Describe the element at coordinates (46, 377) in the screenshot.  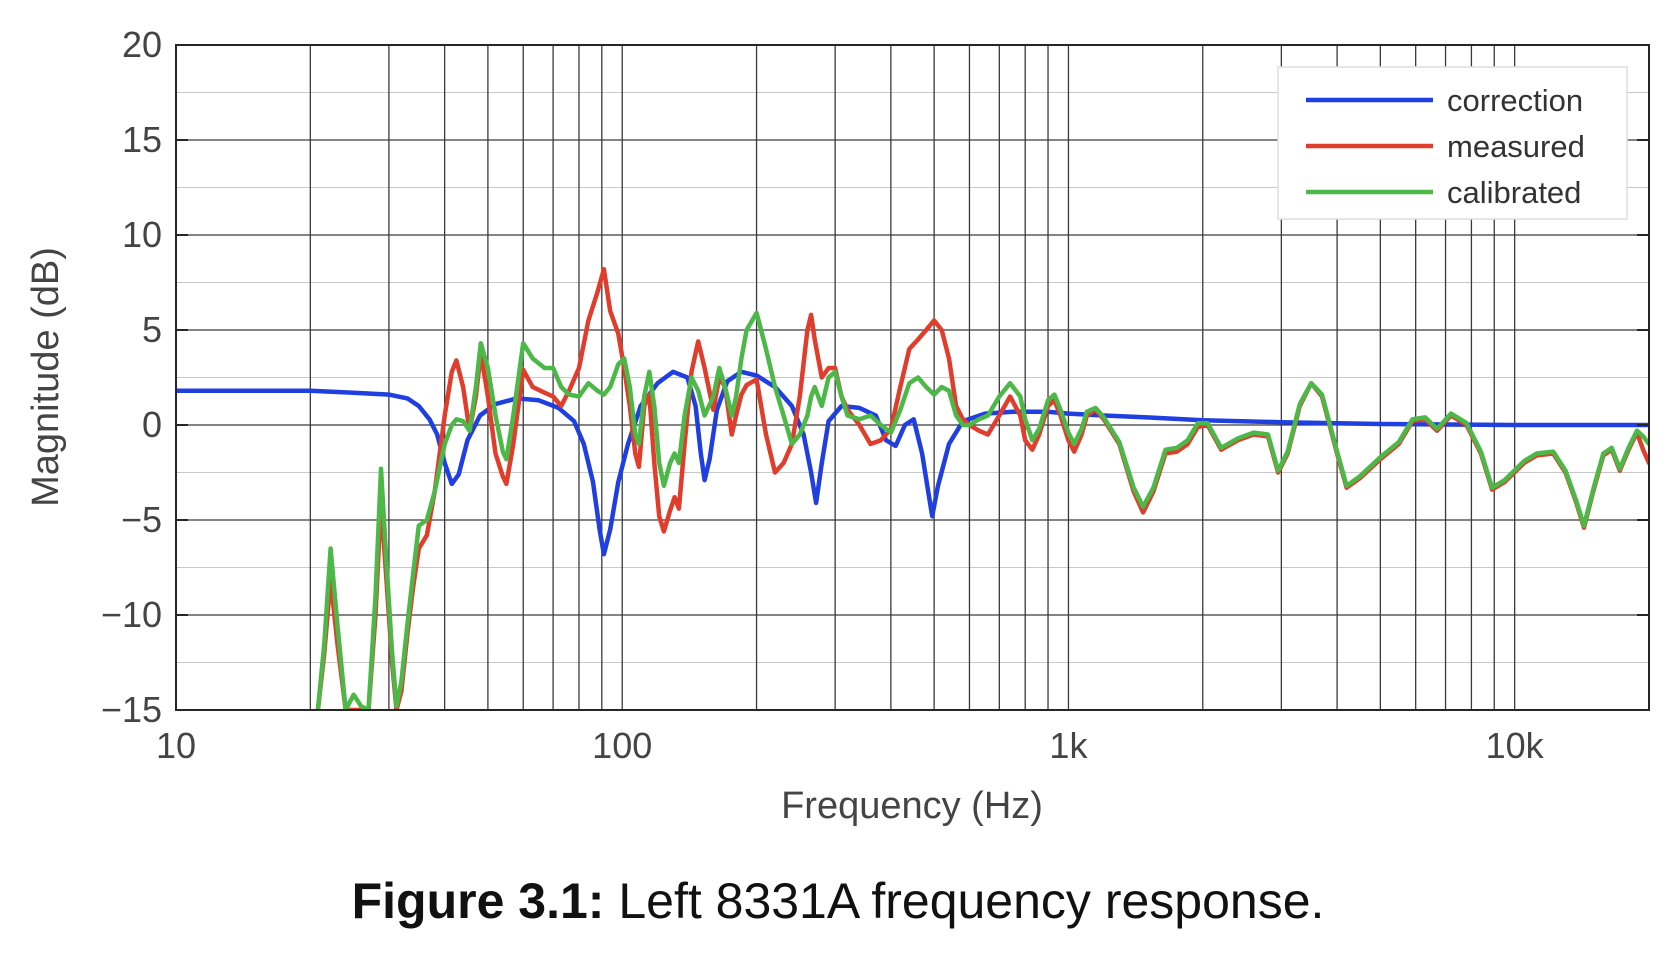
I see `y-axis-title: Magnitude (dB)` at that location.